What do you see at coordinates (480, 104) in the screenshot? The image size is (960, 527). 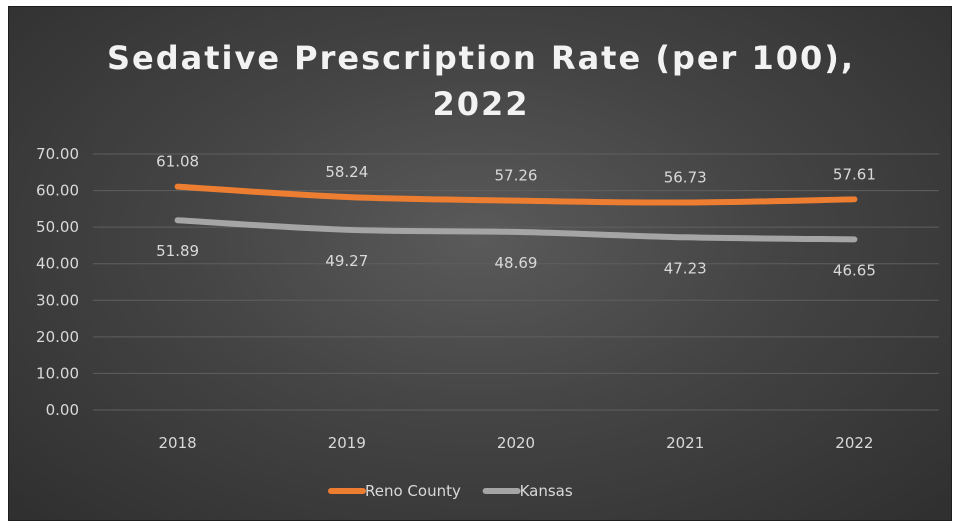 I see `chart-title-line-2: 2022` at bounding box center [480, 104].